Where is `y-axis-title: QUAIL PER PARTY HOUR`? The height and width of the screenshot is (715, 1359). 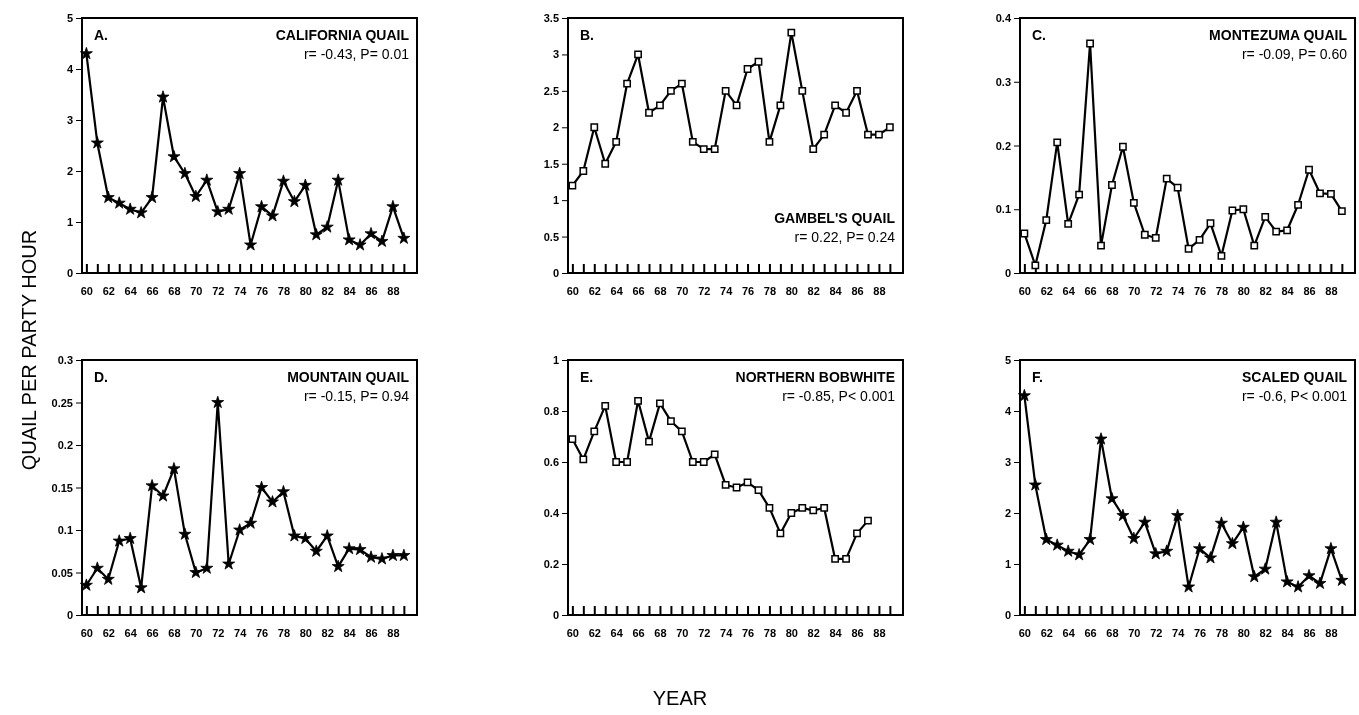
y-axis-title: QUAIL PER PARTY HOUR is located at coordinates (29, 350).